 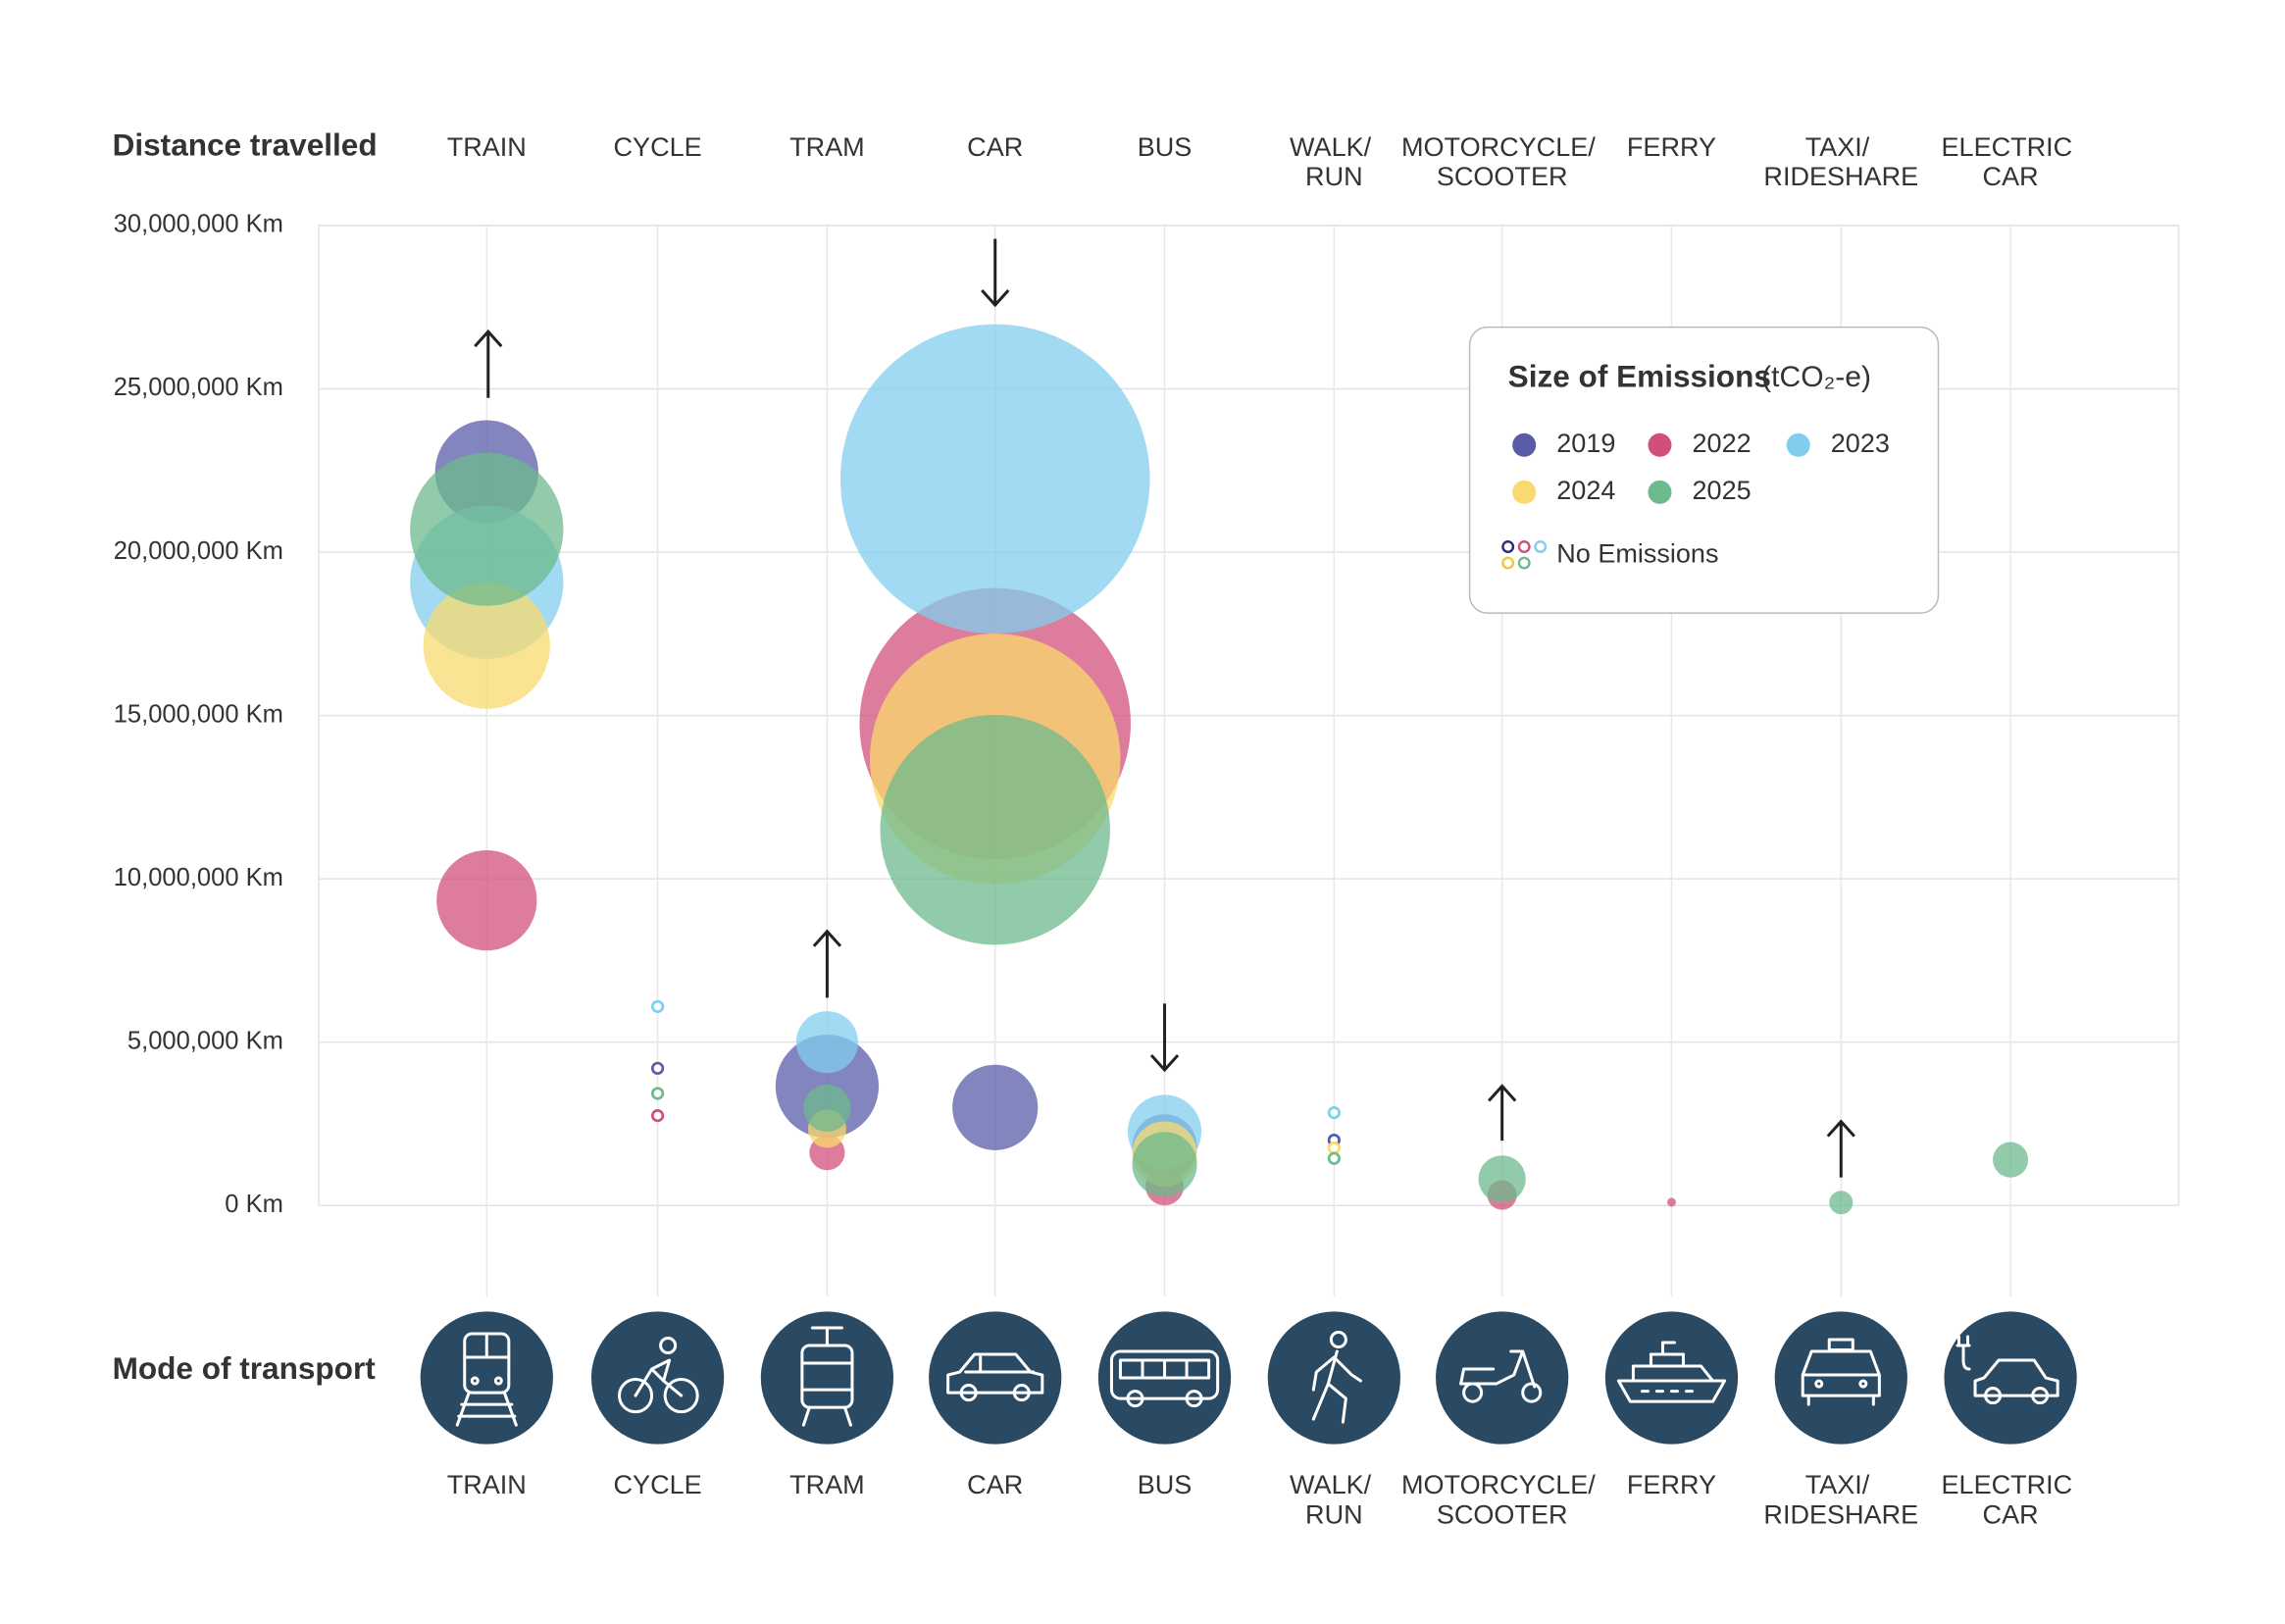 I want to click on no-emissions-icon, so click(x=1524, y=555).